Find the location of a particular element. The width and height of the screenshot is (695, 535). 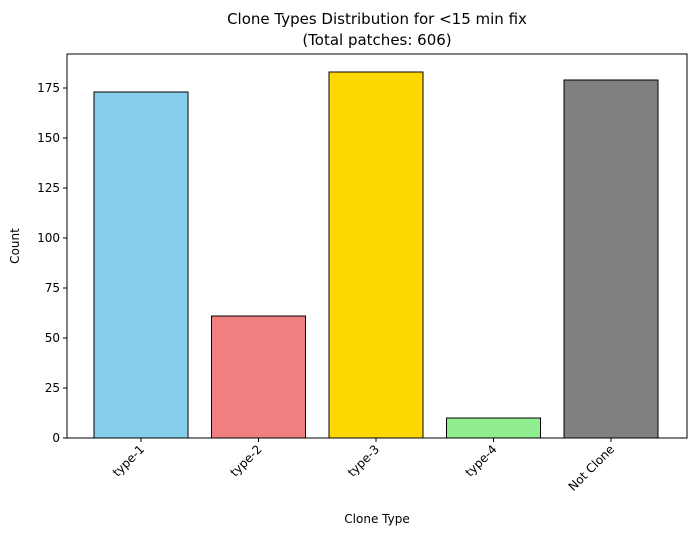

y-tick-label: 75 is located at coordinates (52, 288).